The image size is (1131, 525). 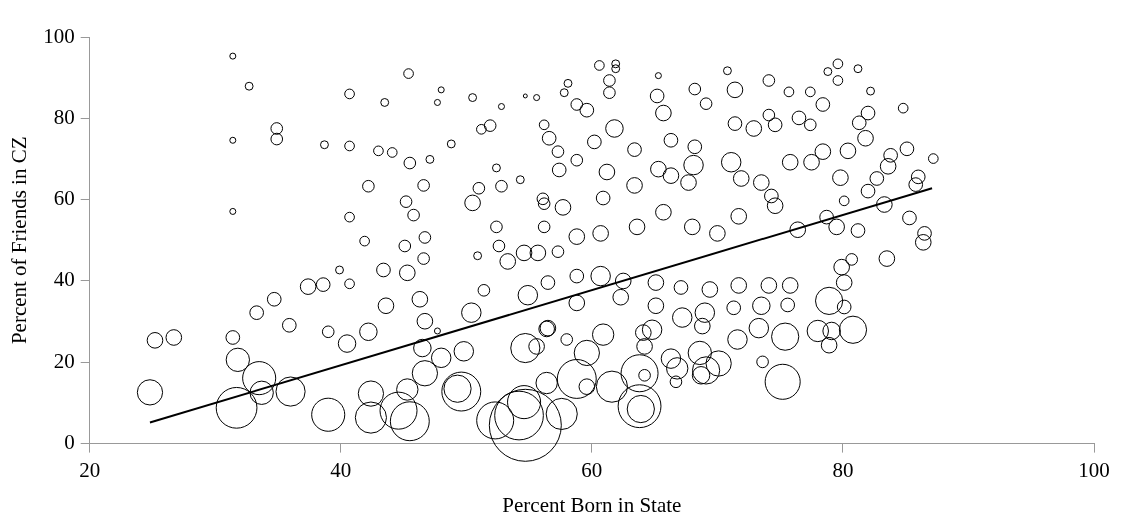 What do you see at coordinates (1094, 469) in the screenshot?
I see `x-tick-label: 100` at bounding box center [1094, 469].